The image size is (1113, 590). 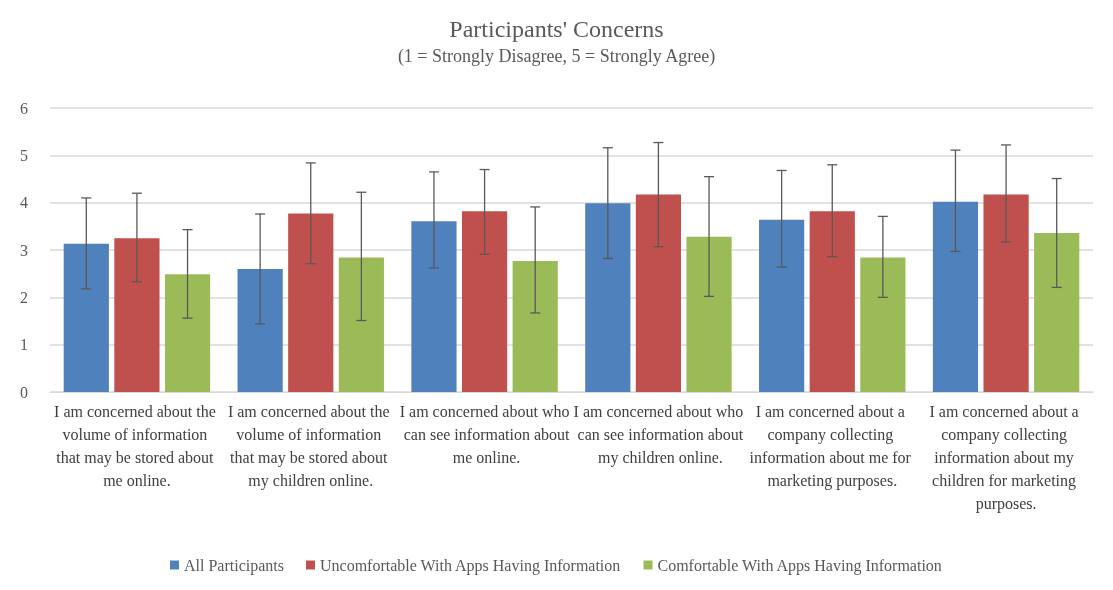 What do you see at coordinates (832, 446) in the screenshot?
I see `x-tick-label: I am concerned about a company collecting information about me for marketing purposes.` at bounding box center [832, 446].